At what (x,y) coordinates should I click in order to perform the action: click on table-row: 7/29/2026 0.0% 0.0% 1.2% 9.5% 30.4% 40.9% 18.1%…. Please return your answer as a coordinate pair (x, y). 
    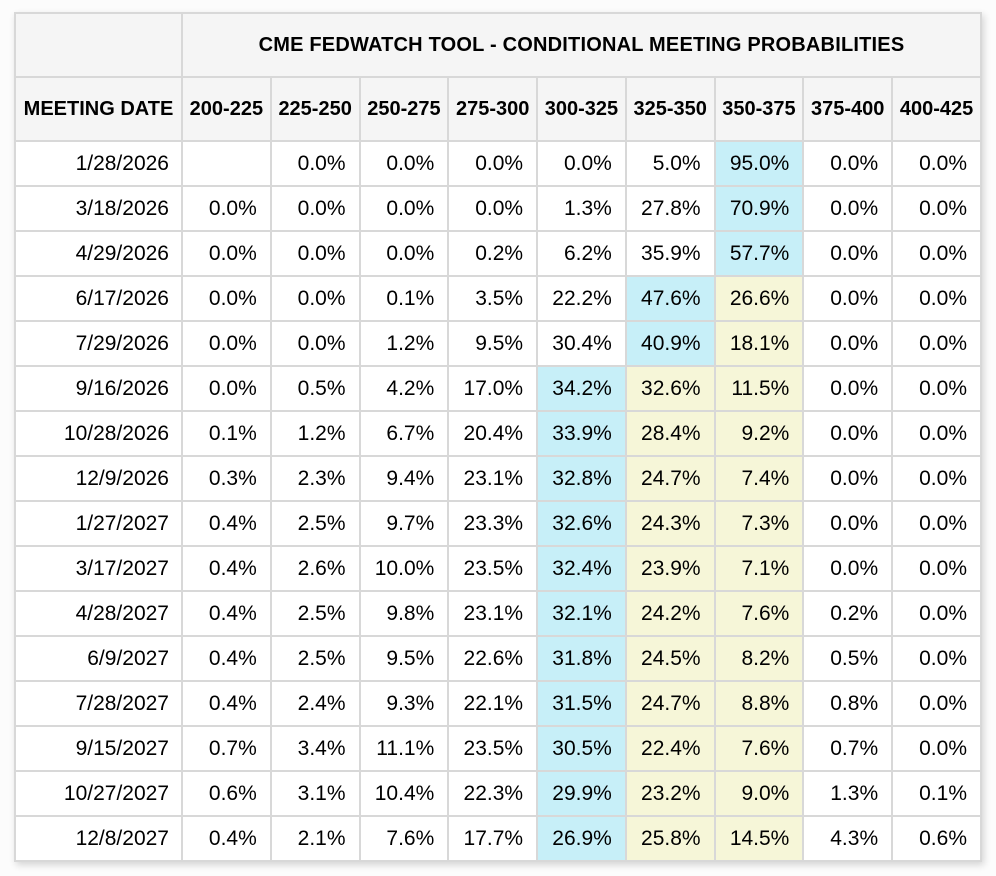
    Looking at the image, I should click on (498, 343).